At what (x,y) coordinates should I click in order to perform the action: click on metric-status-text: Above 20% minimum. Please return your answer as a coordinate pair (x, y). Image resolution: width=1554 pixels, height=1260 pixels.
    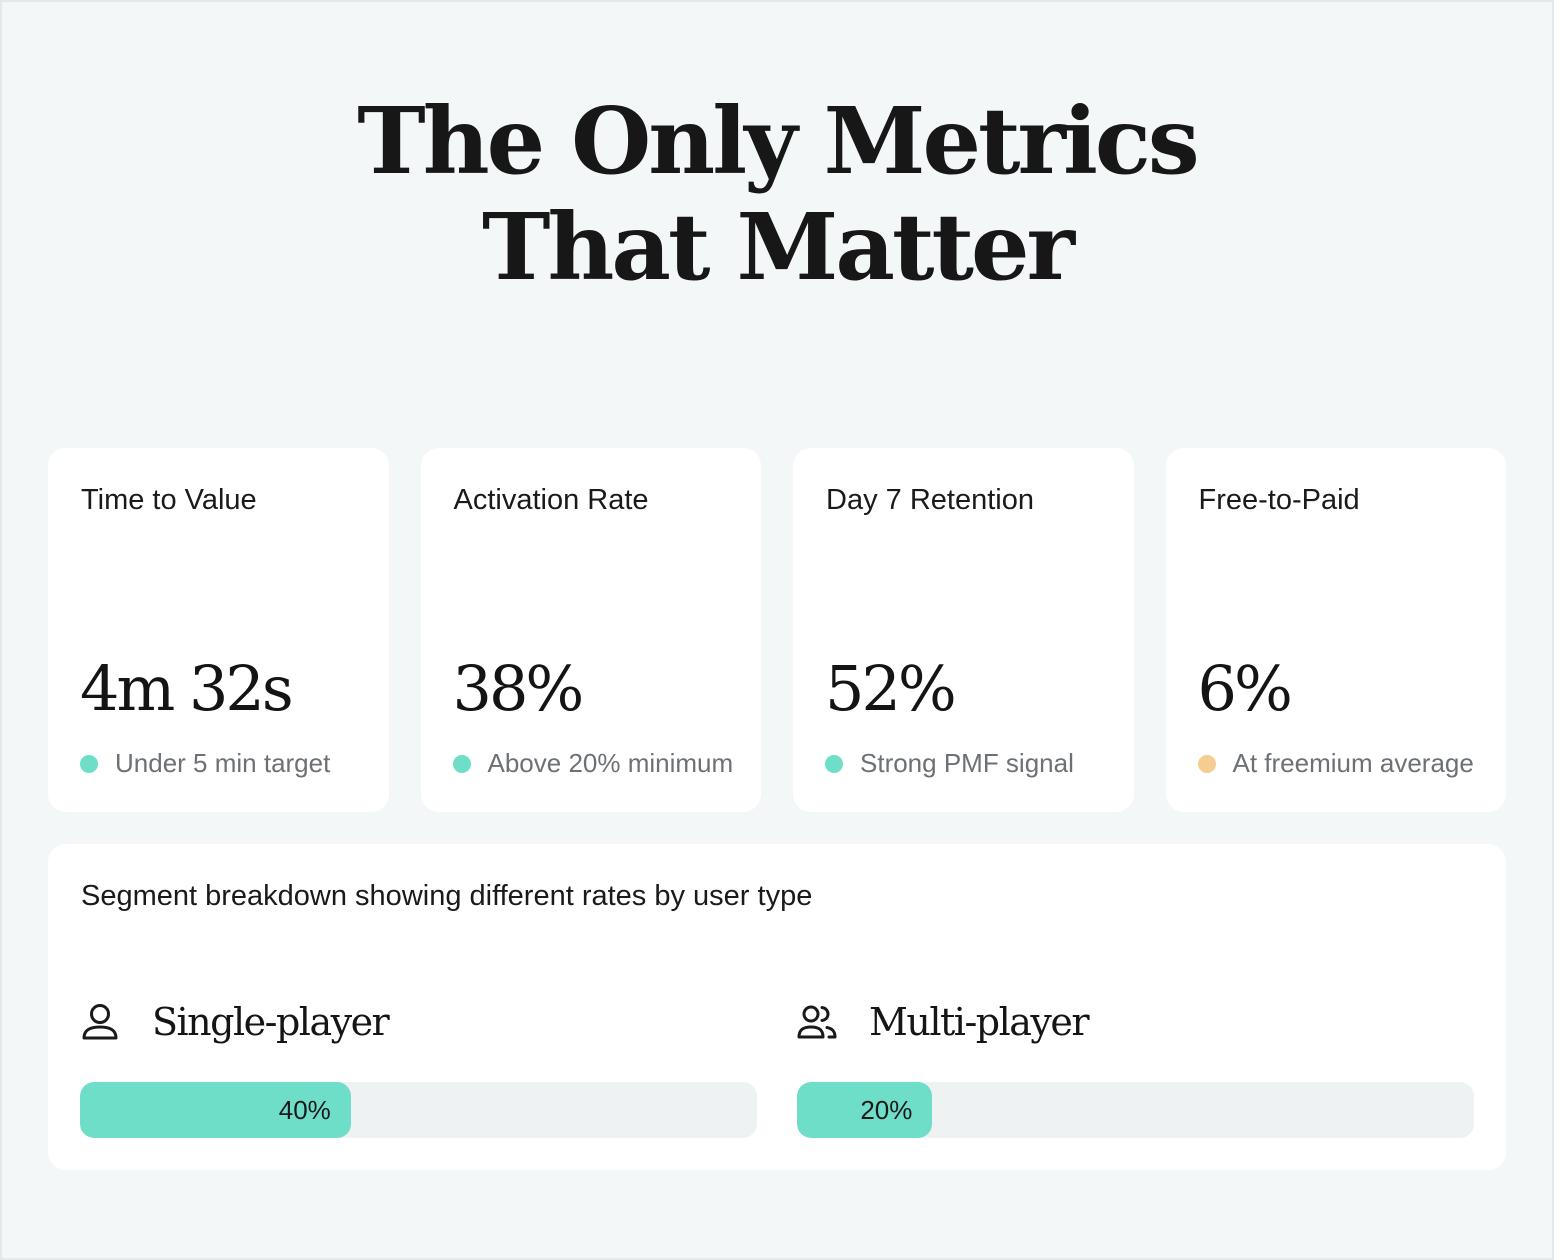
    Looking at the image, I should click on (610, 763).